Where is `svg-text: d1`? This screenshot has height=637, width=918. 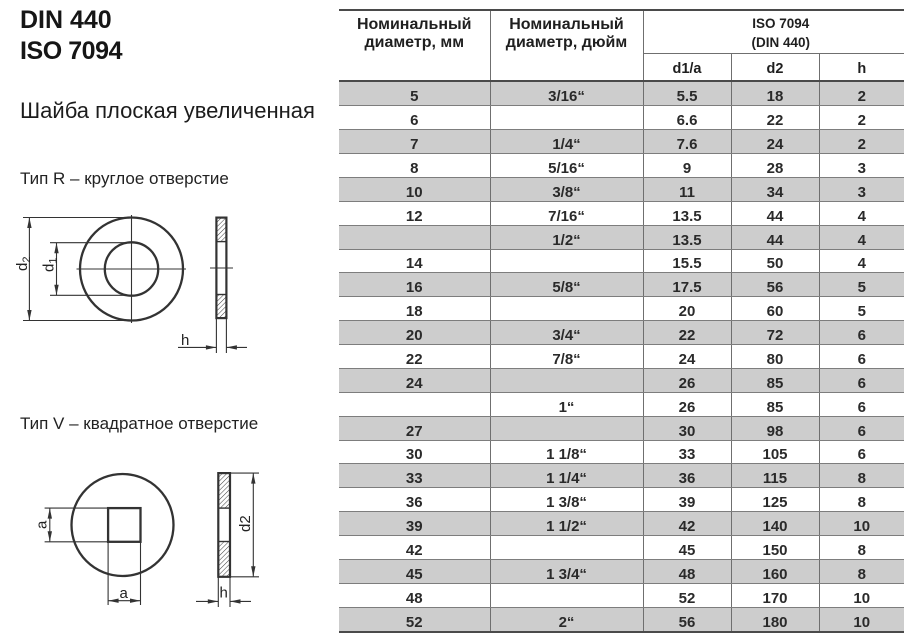
svg-text: d1 is located at coordinates (50, 265).